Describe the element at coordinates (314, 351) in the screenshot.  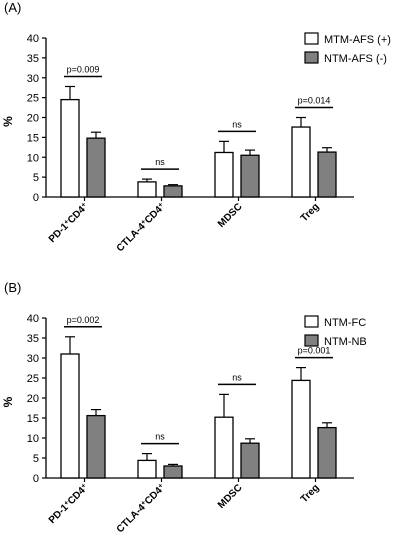
I see `significance-label: p=0.001` at that location.